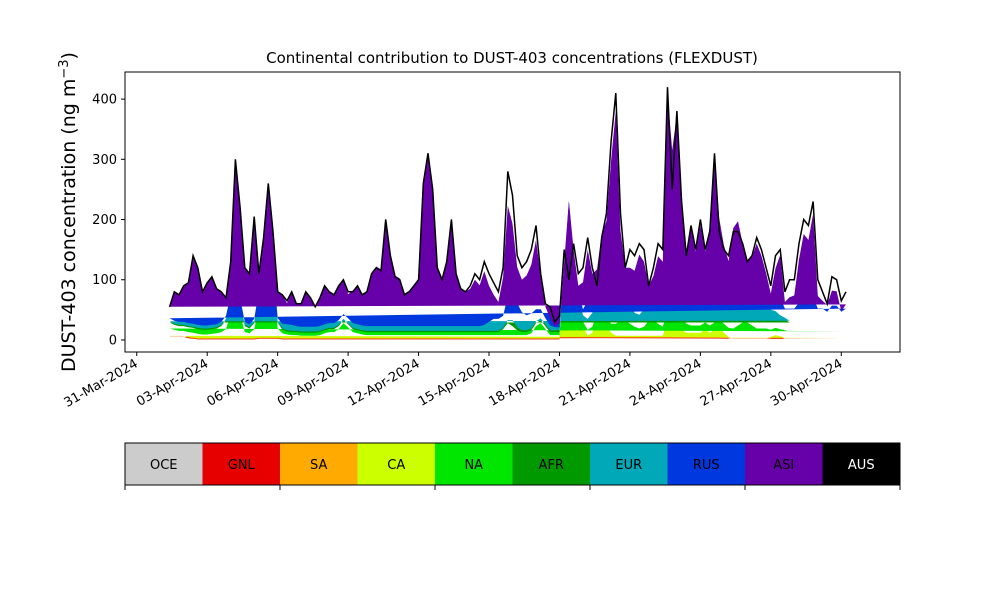 The width and height of the screenshot is (1000, 600). I want to click on legend-swatch-na, so click(474, 464).